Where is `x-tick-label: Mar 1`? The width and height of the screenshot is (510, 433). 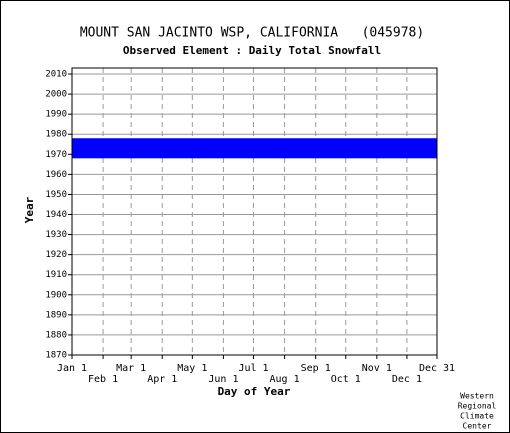 x-tick-label: Mar 1 is located at coordinates (131, 368).